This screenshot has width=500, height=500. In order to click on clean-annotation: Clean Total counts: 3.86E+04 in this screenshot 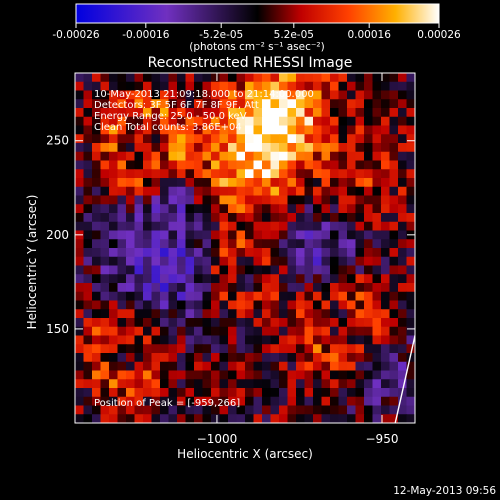, I will do `click(168, 127)`.